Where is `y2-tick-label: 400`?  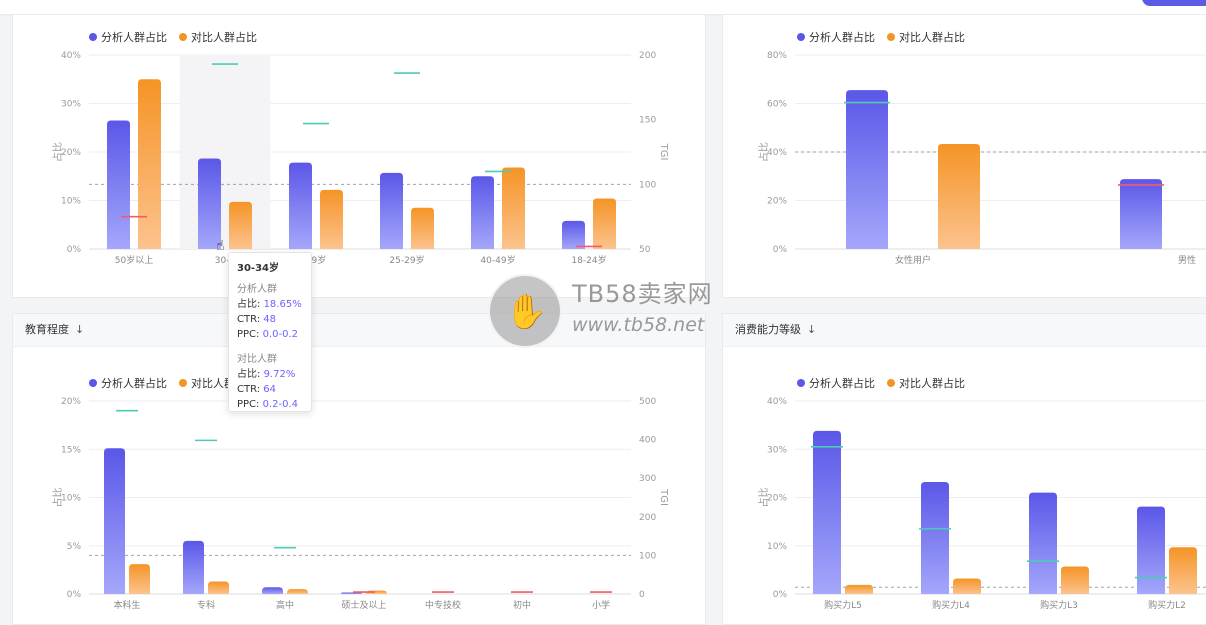
y2-tick-label: 400 is located at coordinates (647, 441).